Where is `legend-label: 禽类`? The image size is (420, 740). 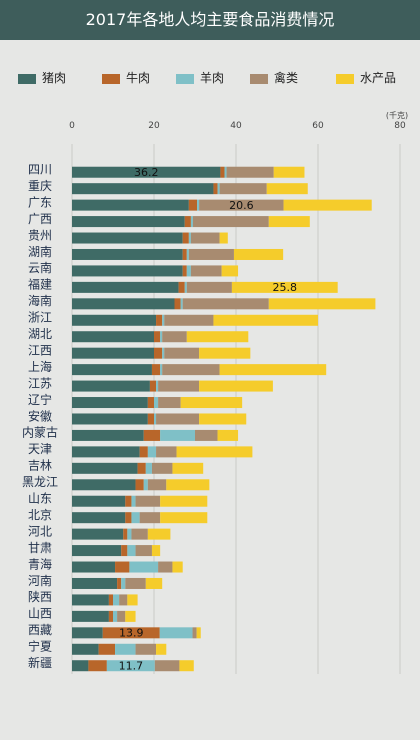
legend-label: 禽类 is located at coordinates (286, 78).